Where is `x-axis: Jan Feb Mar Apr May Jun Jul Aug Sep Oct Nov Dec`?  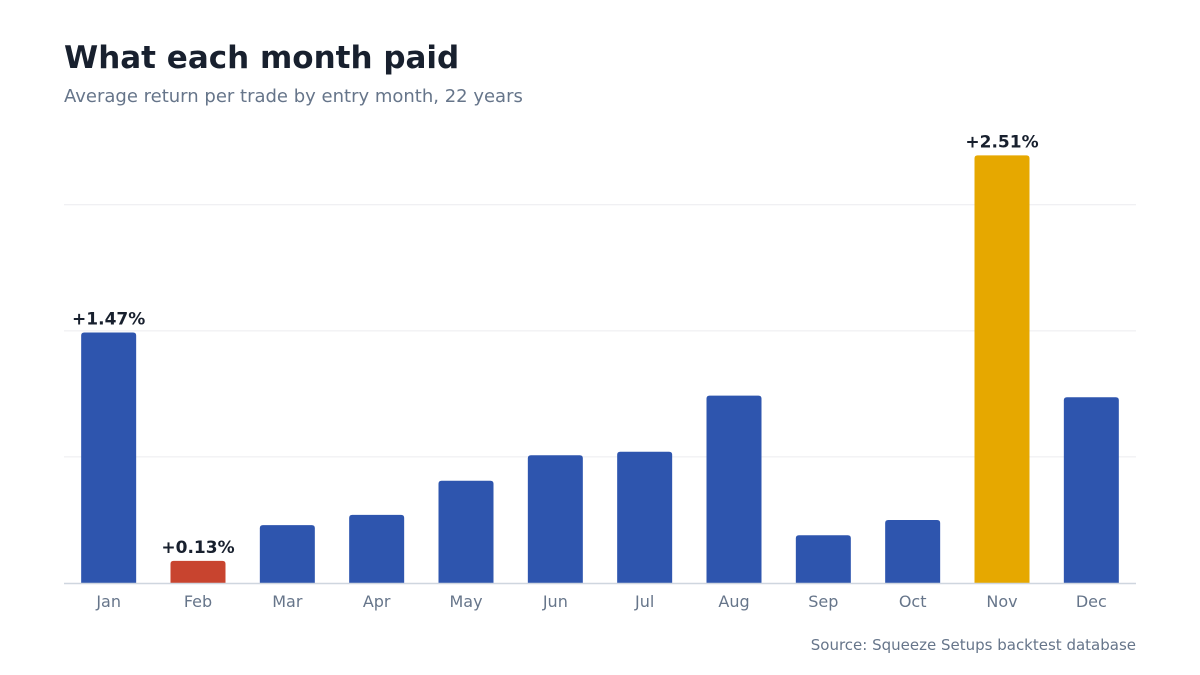 x-axis: Jan Feb Mar Apr May Jun Jul Aug Sep Oct Nov Dec is located at coordinates (600, 596).